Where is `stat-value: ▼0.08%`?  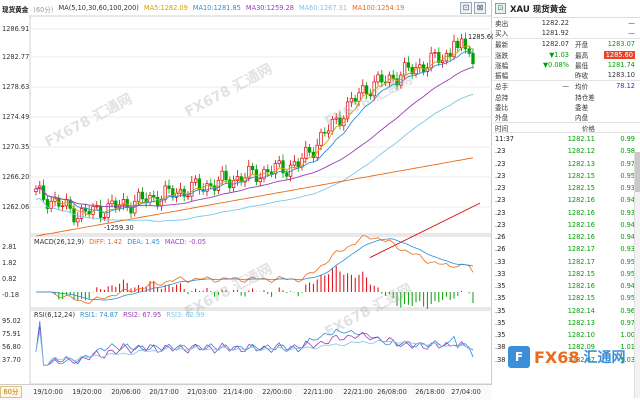 stat-value: ▼0.08% is located at coordinates (555, 65).